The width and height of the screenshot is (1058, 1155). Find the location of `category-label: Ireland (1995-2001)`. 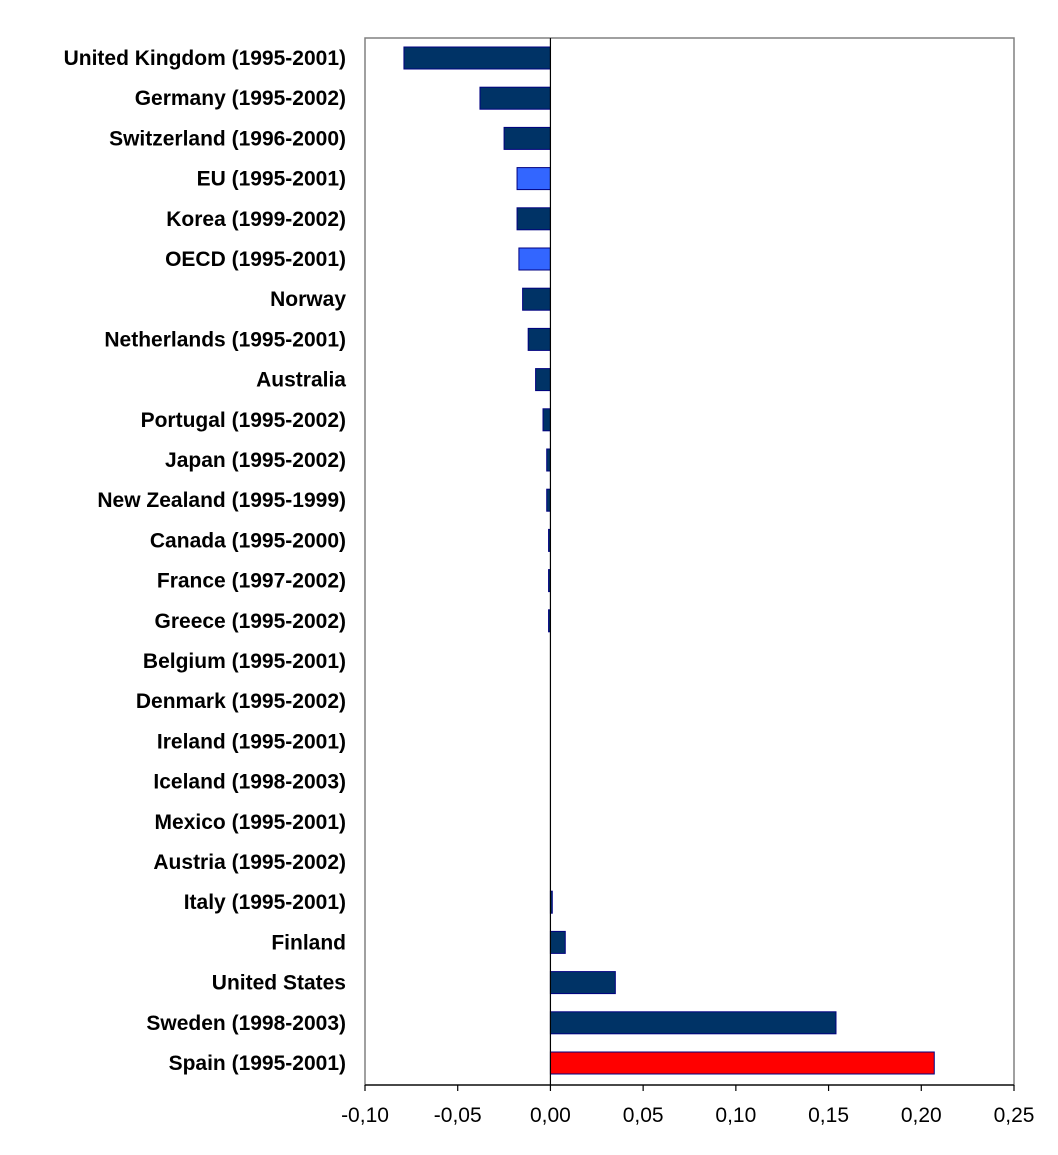

category-label: Ireland (1995-2001) is located at coordinates (251, 741).